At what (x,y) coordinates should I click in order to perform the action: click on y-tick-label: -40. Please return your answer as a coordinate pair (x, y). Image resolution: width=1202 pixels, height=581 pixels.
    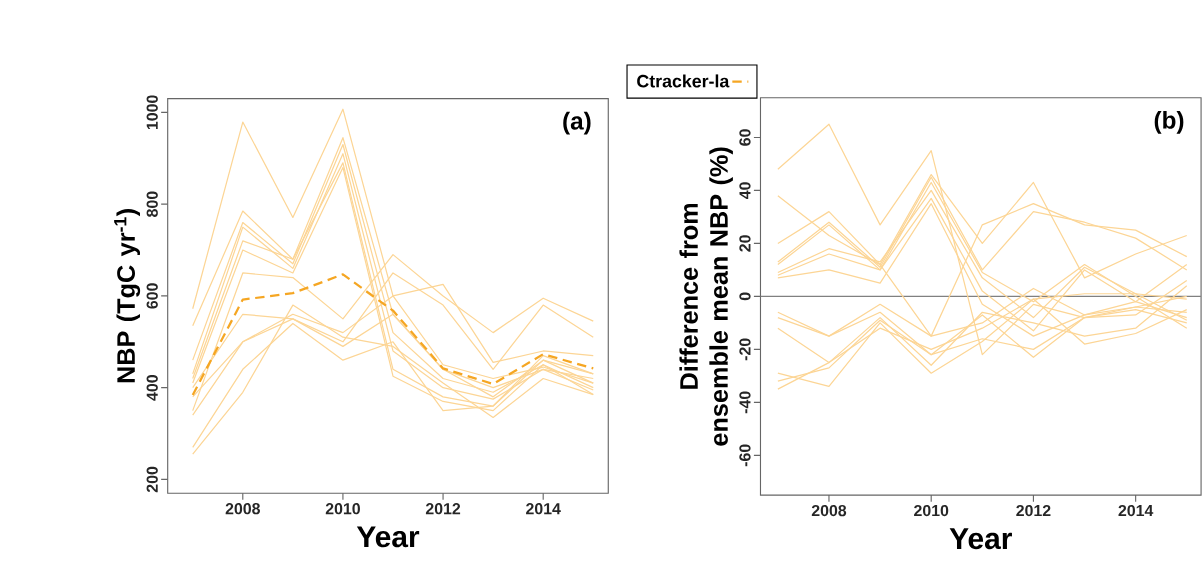
    Looking at the image, I should click on (745, 402).